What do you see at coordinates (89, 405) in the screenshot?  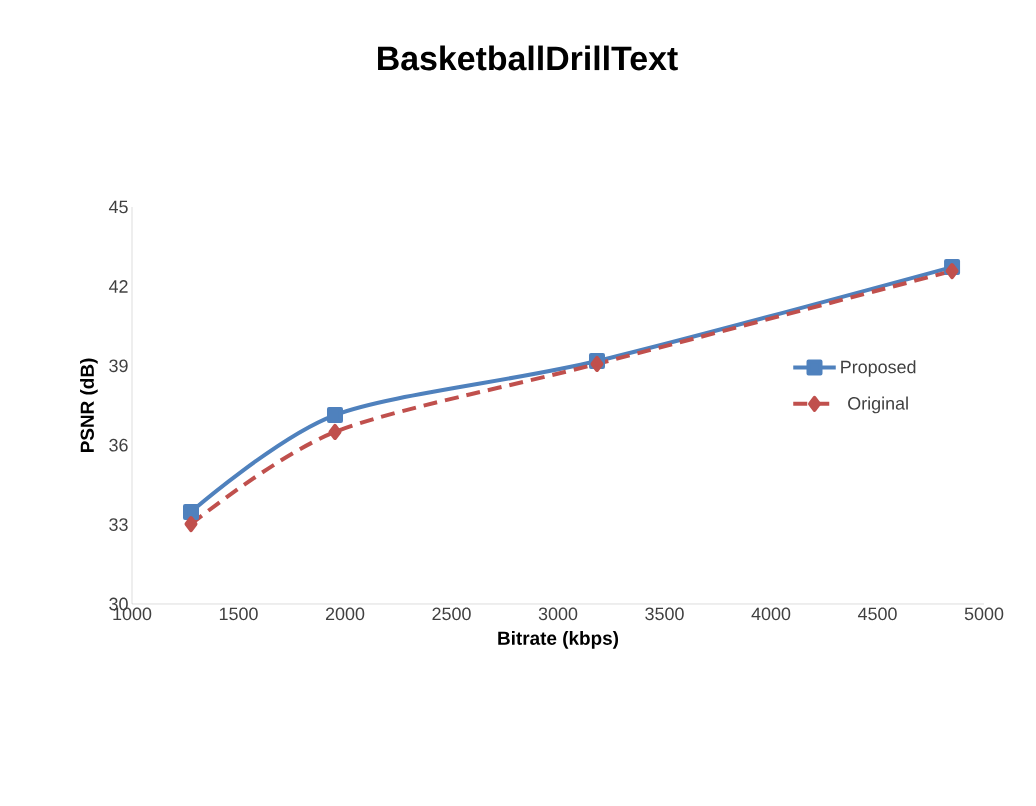 I see `y-axis-title: PSNR (dB)` at bounding box center [89, 405].